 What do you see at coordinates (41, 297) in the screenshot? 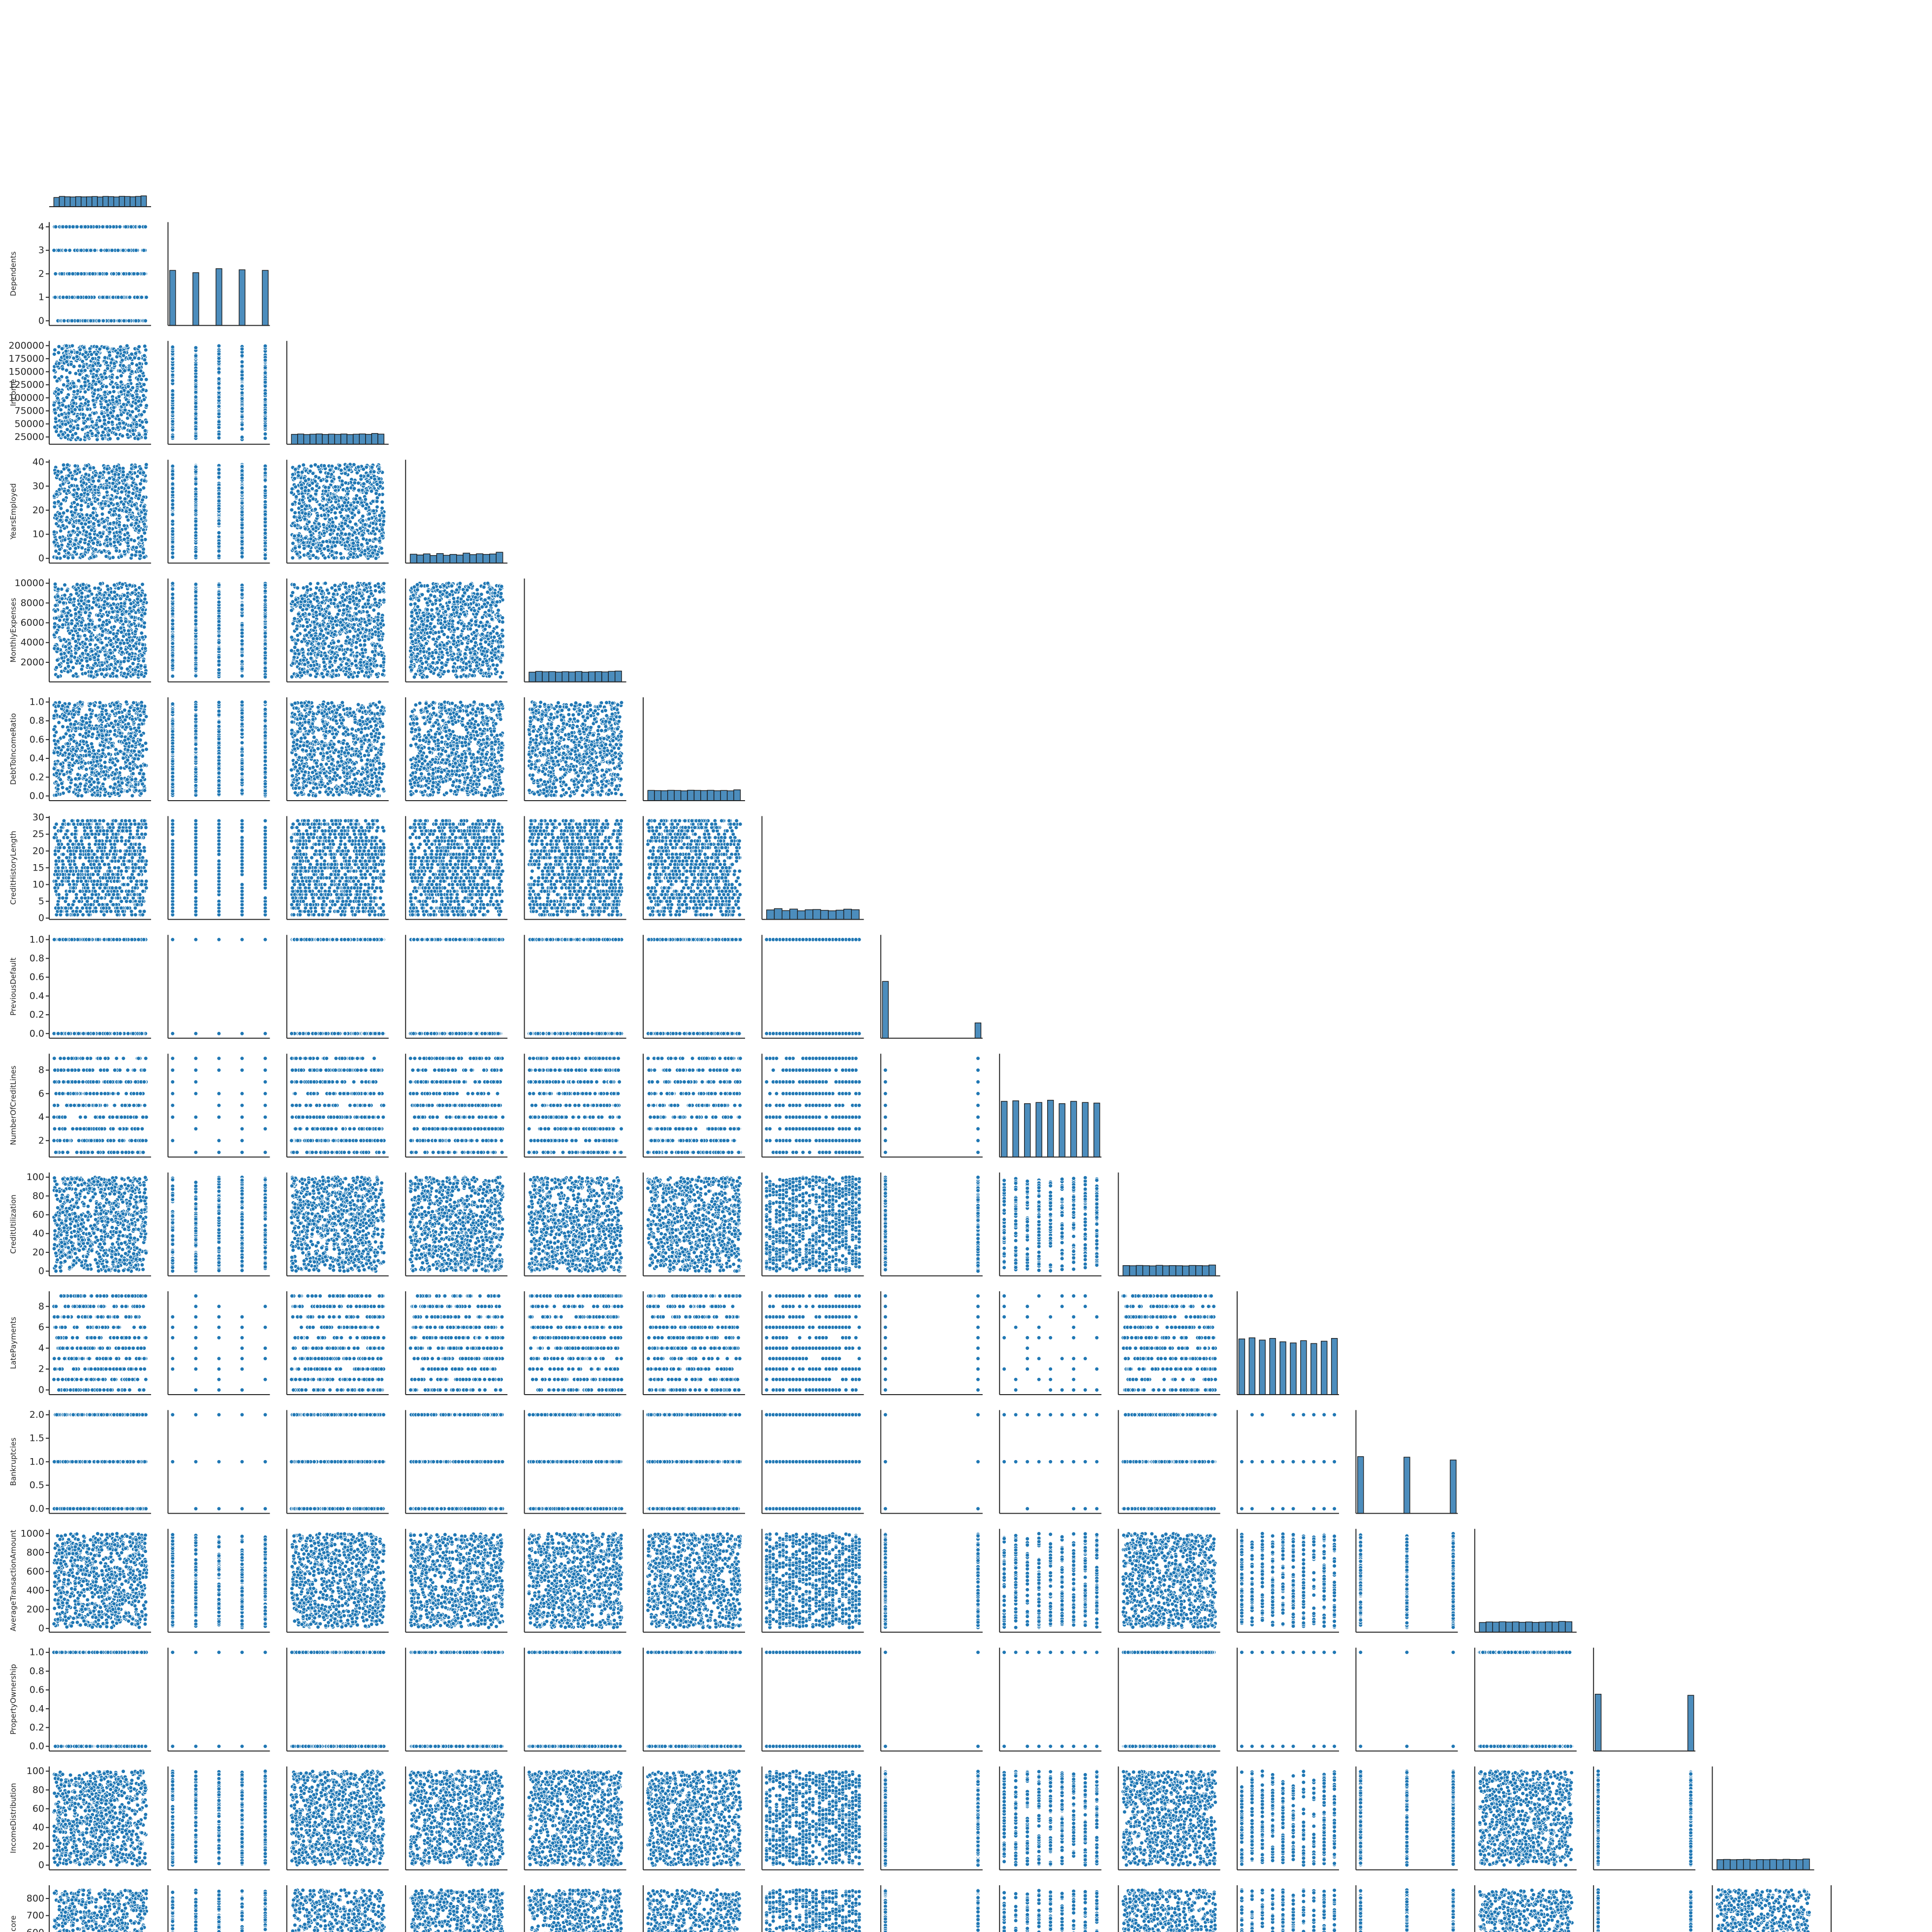
I see `y-tick-label: 1` at bounding box center [41, 297].